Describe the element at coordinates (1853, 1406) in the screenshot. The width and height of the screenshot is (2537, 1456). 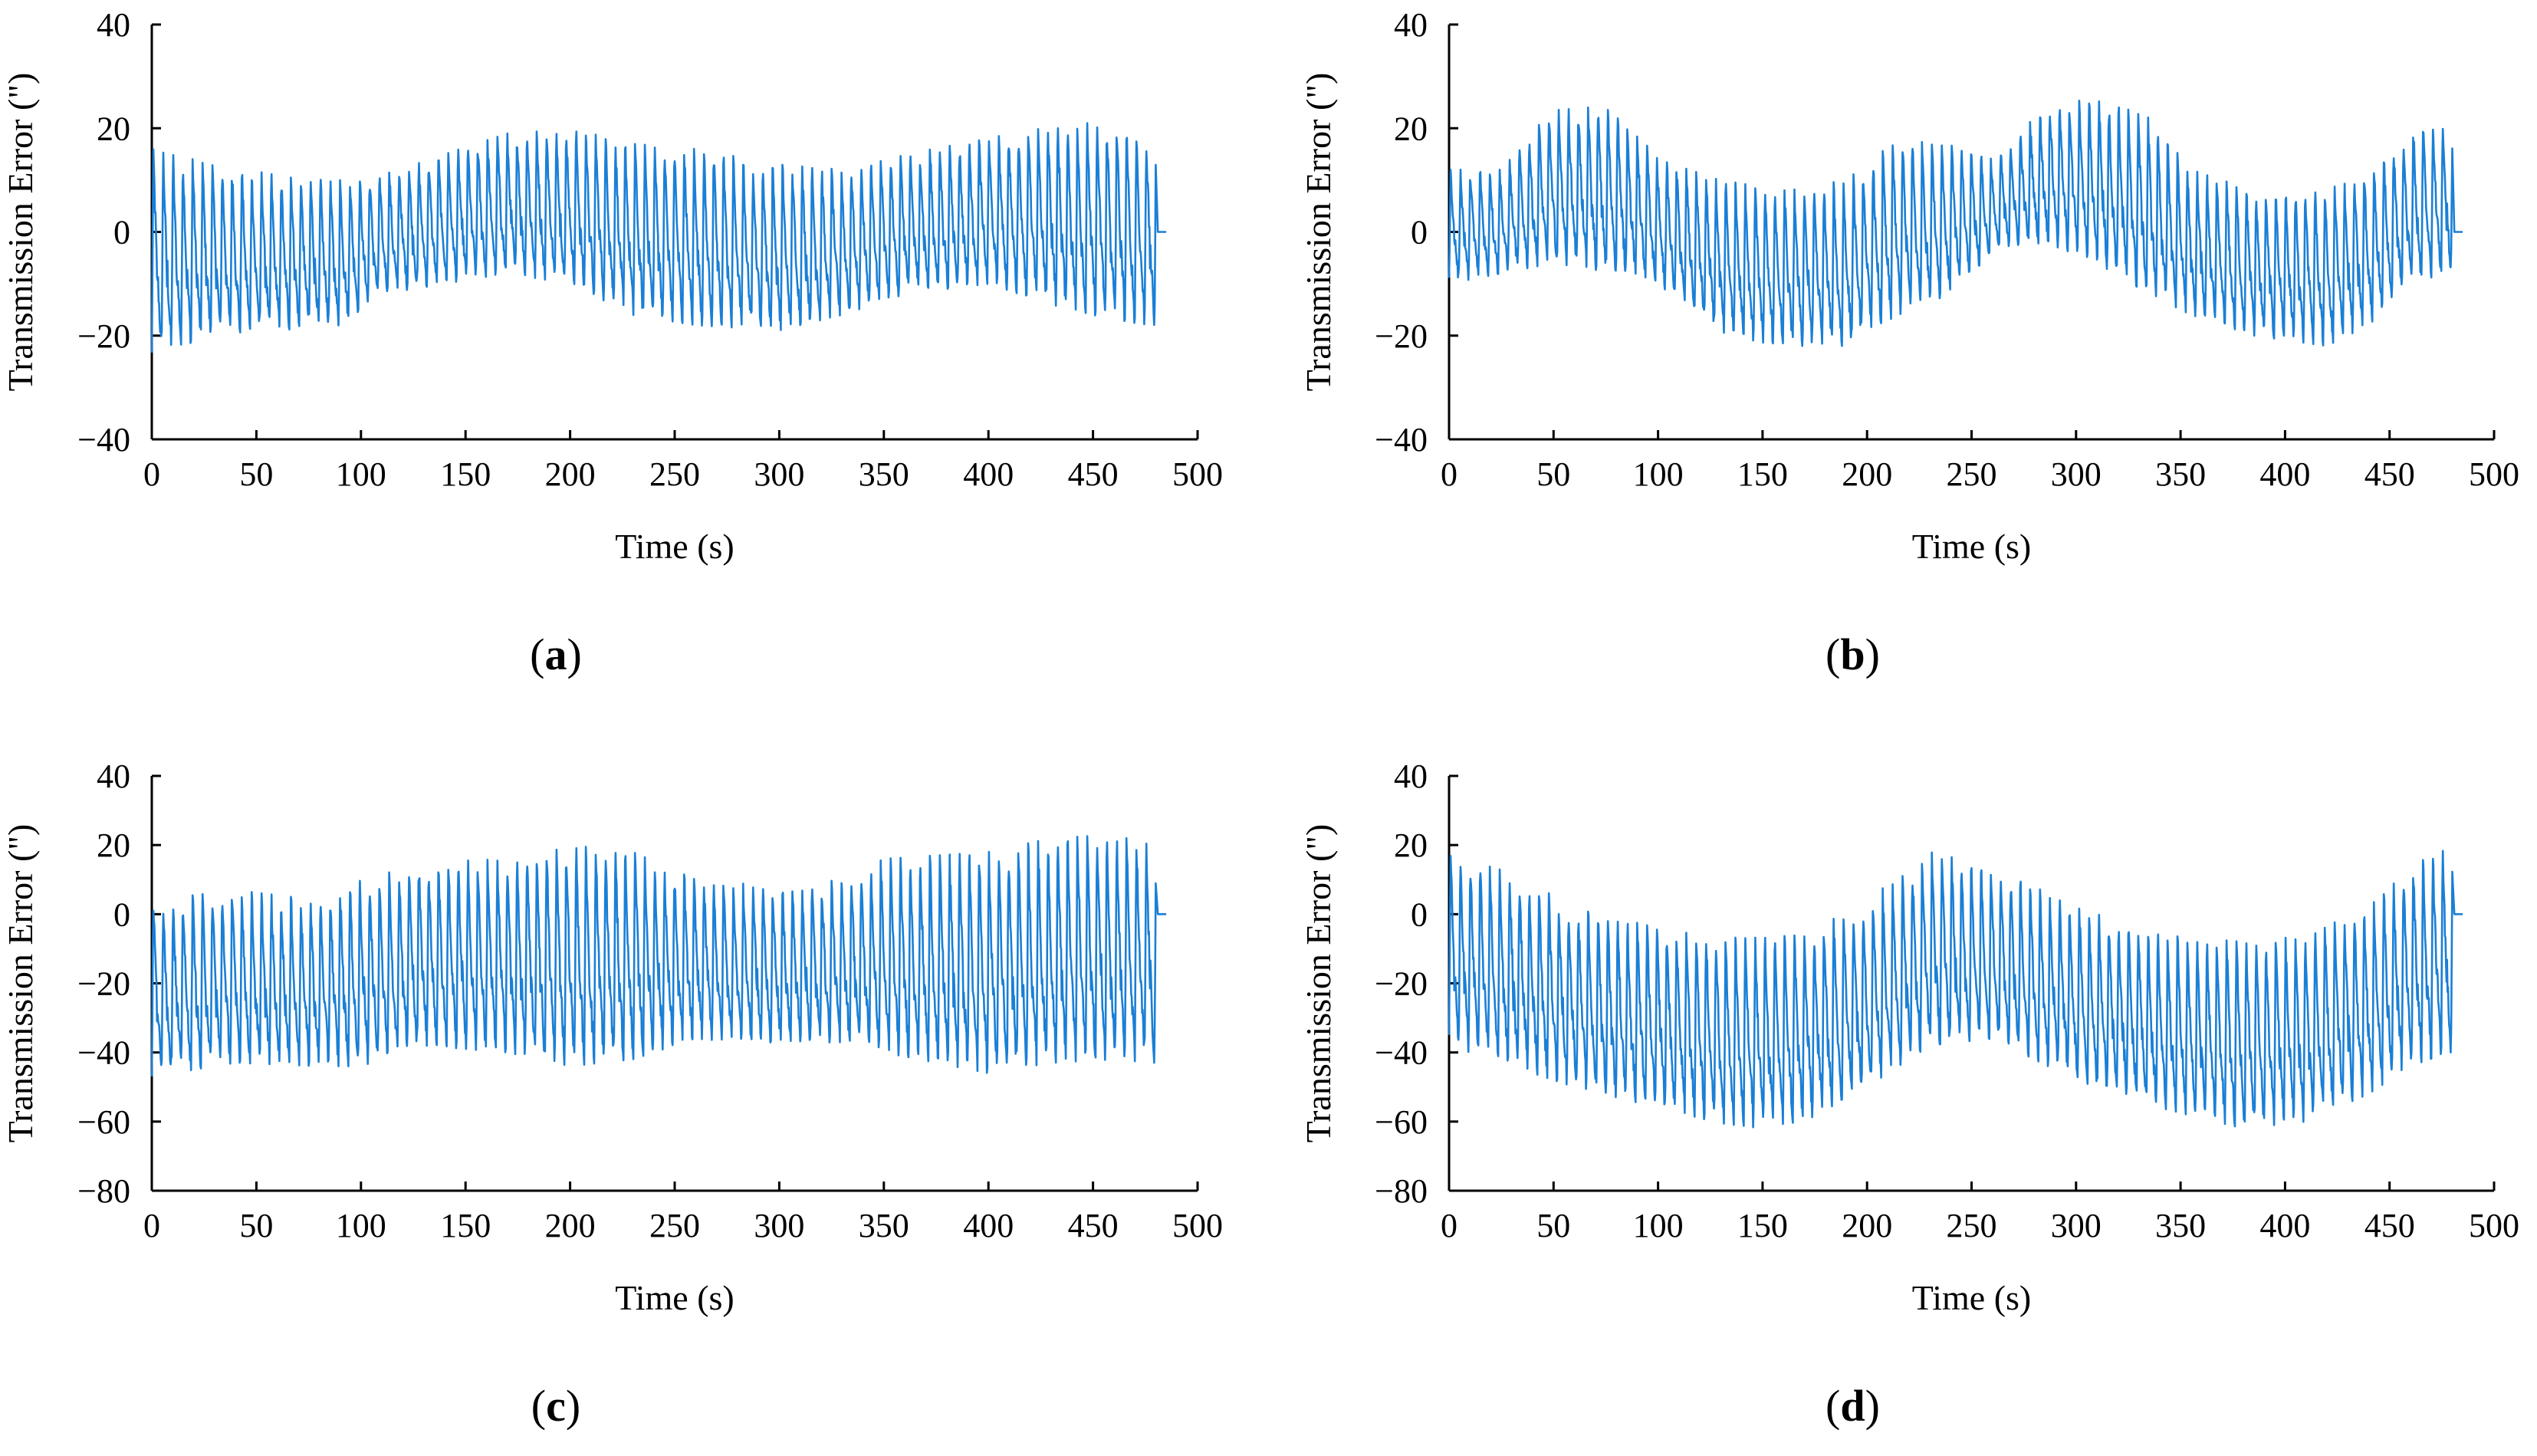
I see `panel-label: (d)` at that location.